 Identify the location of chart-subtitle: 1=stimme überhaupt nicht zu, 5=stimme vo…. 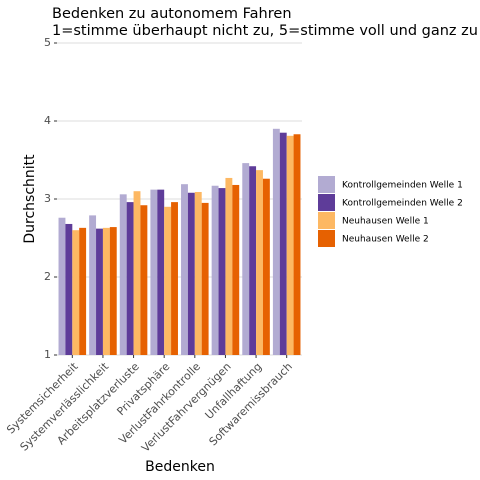
(265, 31).